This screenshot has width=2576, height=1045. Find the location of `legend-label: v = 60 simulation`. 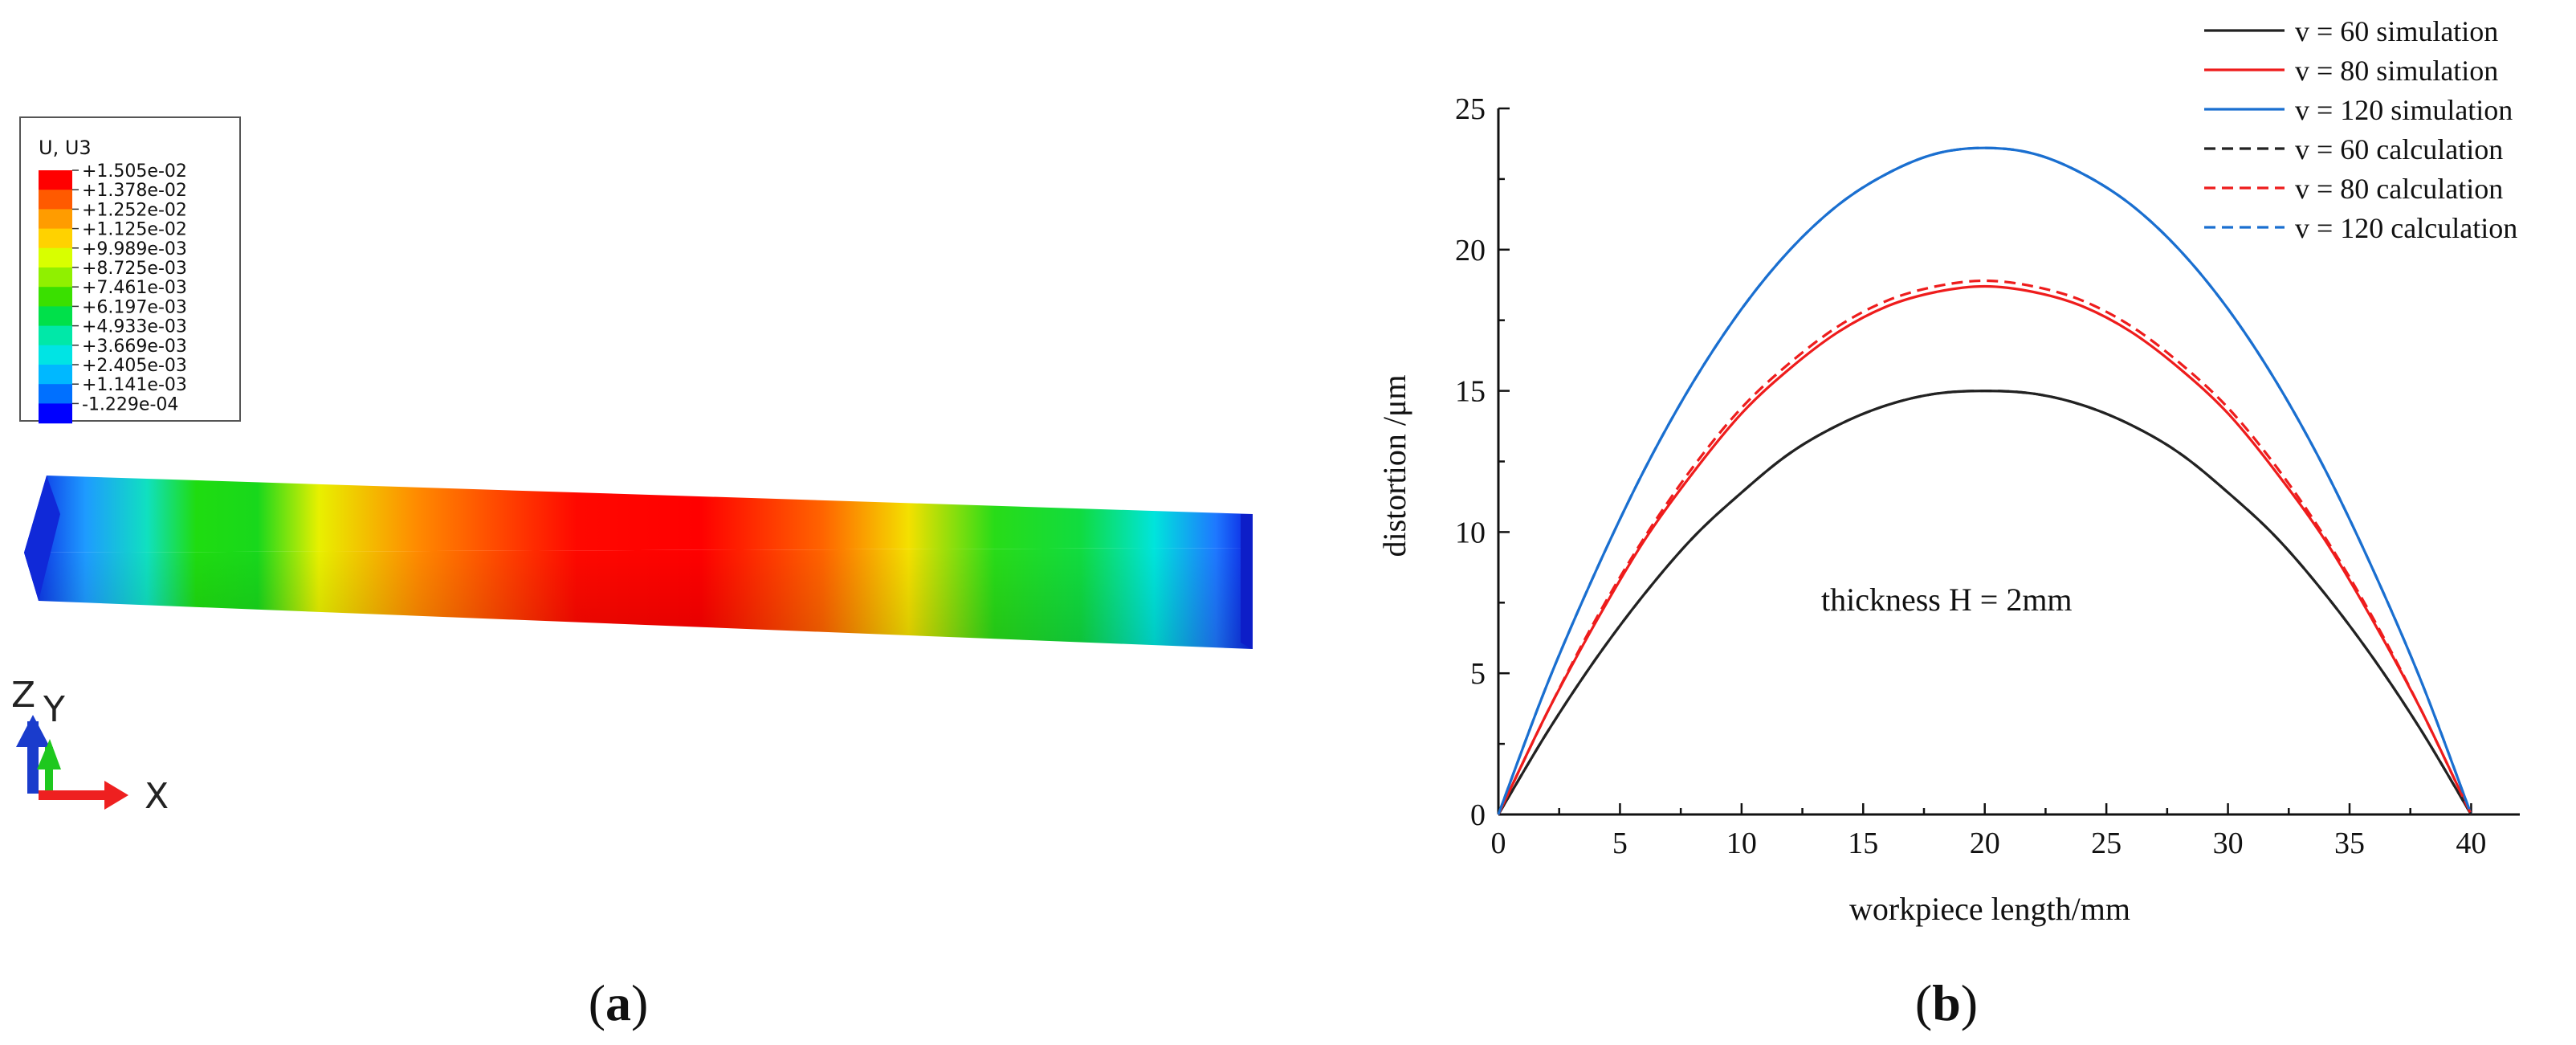

legend-label: v = 60 simulation is located at coordinates (2396, 31).